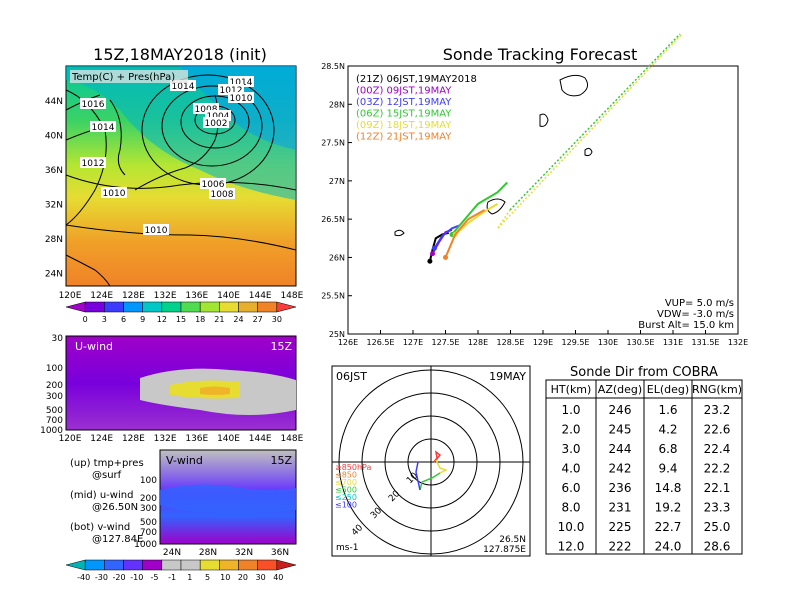 The height and width of the screenshot is (612, 792). What do you see at coordinates (94, 346) in the screenshot?
I see `uwind-label: U-wind` at bounding box center [94, 346].